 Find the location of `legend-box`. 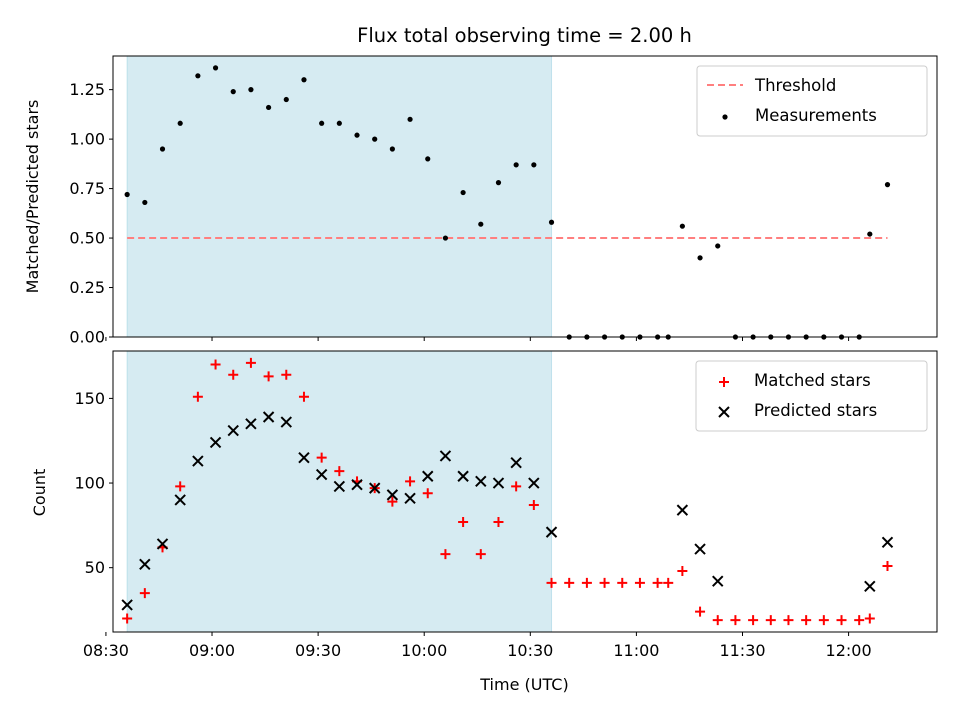

legend-box is located at coordinates (812, 101).